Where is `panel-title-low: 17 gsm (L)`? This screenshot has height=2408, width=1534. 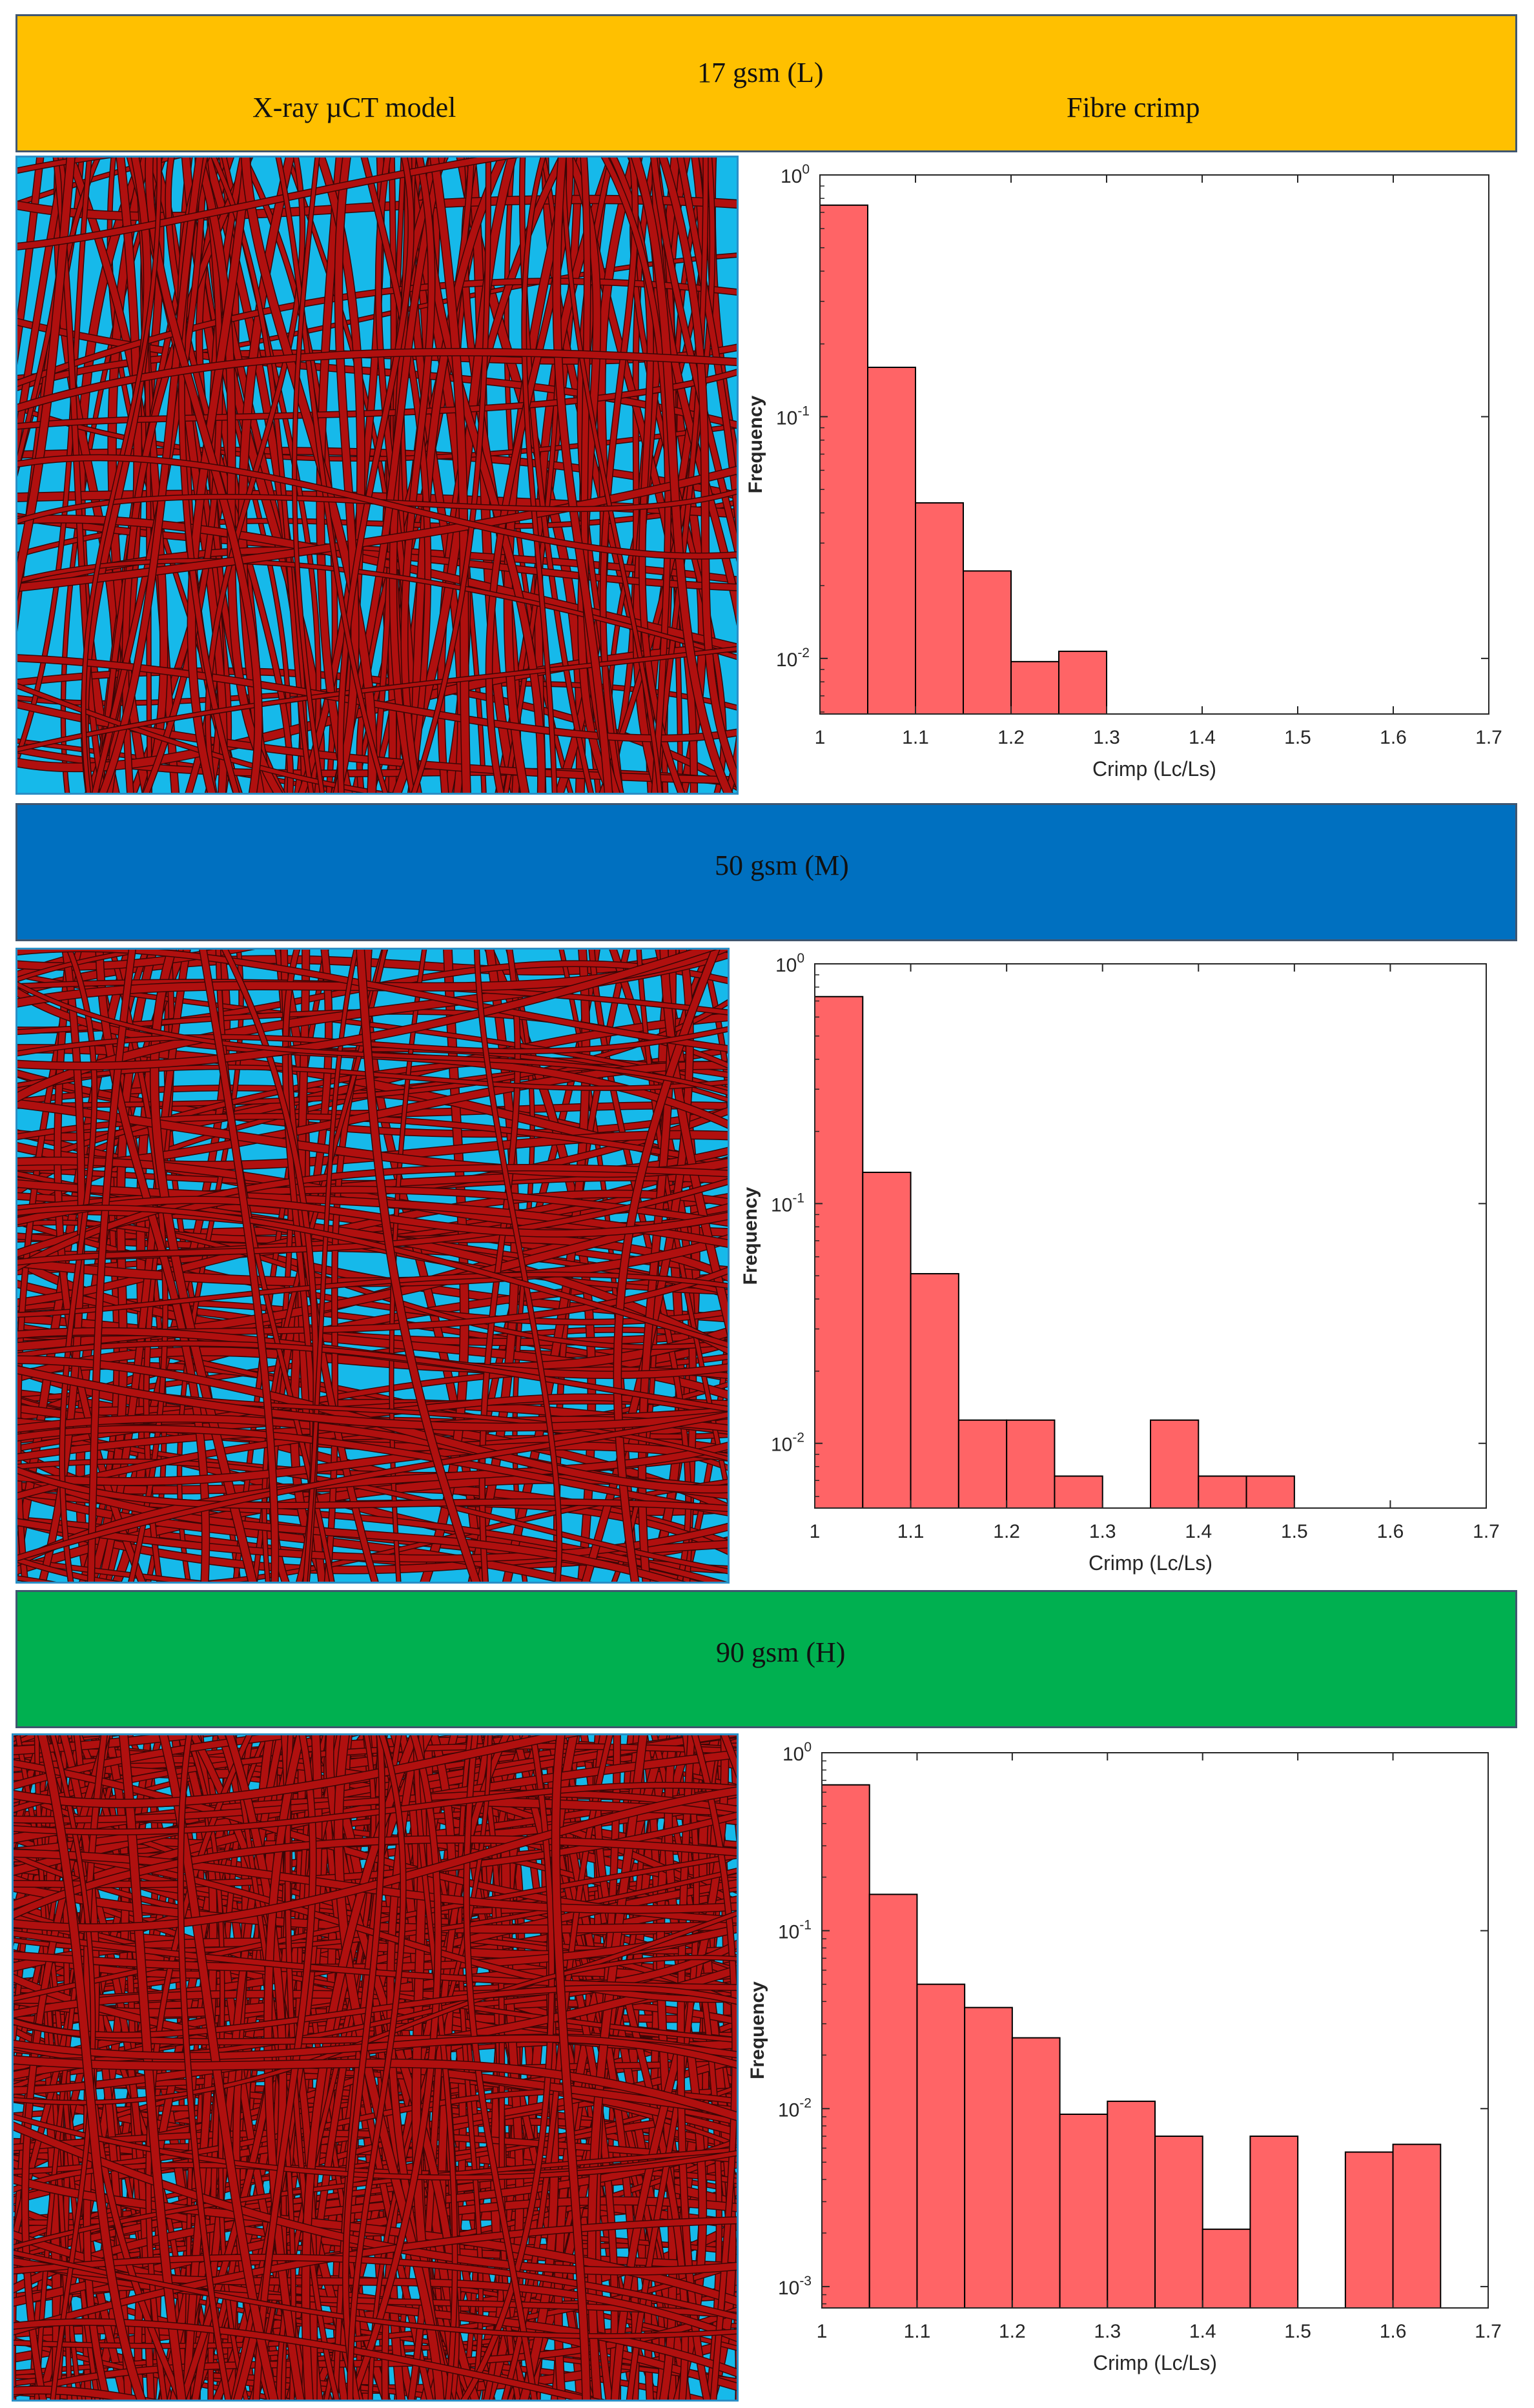 panel-title-low: 17 gsm (L) is located at coordinates (761, 72).